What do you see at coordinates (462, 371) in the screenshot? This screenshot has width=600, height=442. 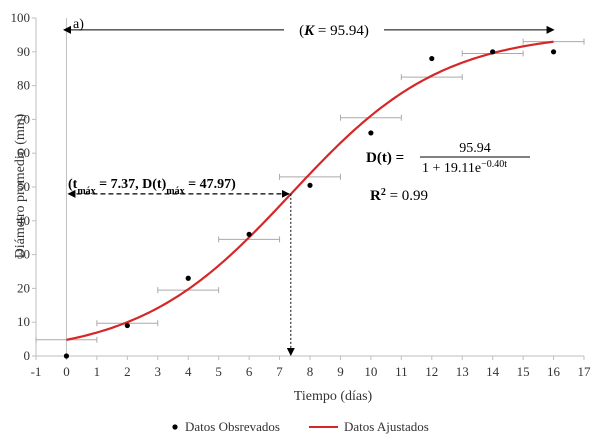 I see `x-tick-label: 13` at bounding box center [462, 371].